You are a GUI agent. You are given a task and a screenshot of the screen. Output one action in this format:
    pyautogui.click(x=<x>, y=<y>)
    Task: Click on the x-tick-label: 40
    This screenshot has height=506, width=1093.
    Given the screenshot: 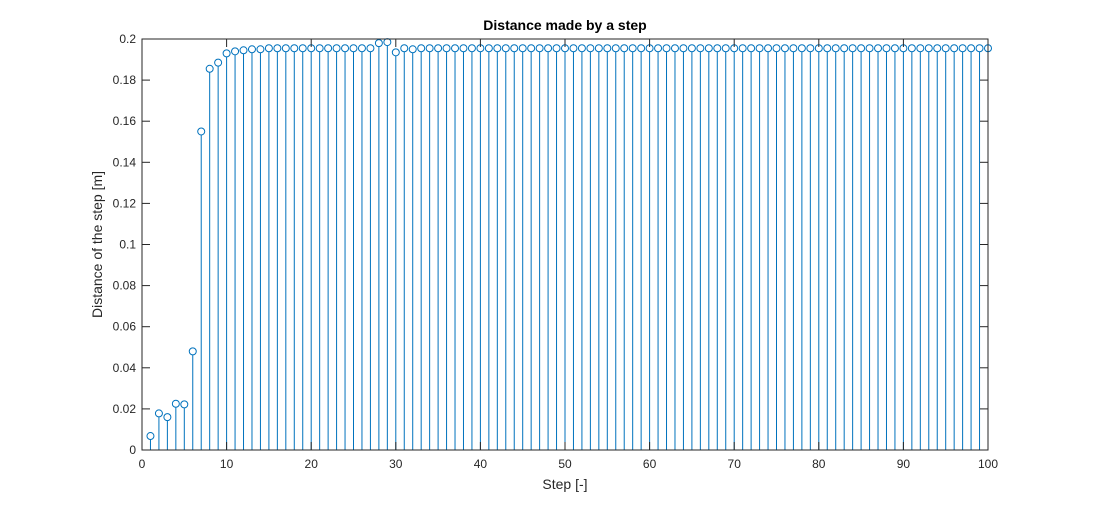 What is the action you would take?
    pyautogui.click(x=481, y=464)
    